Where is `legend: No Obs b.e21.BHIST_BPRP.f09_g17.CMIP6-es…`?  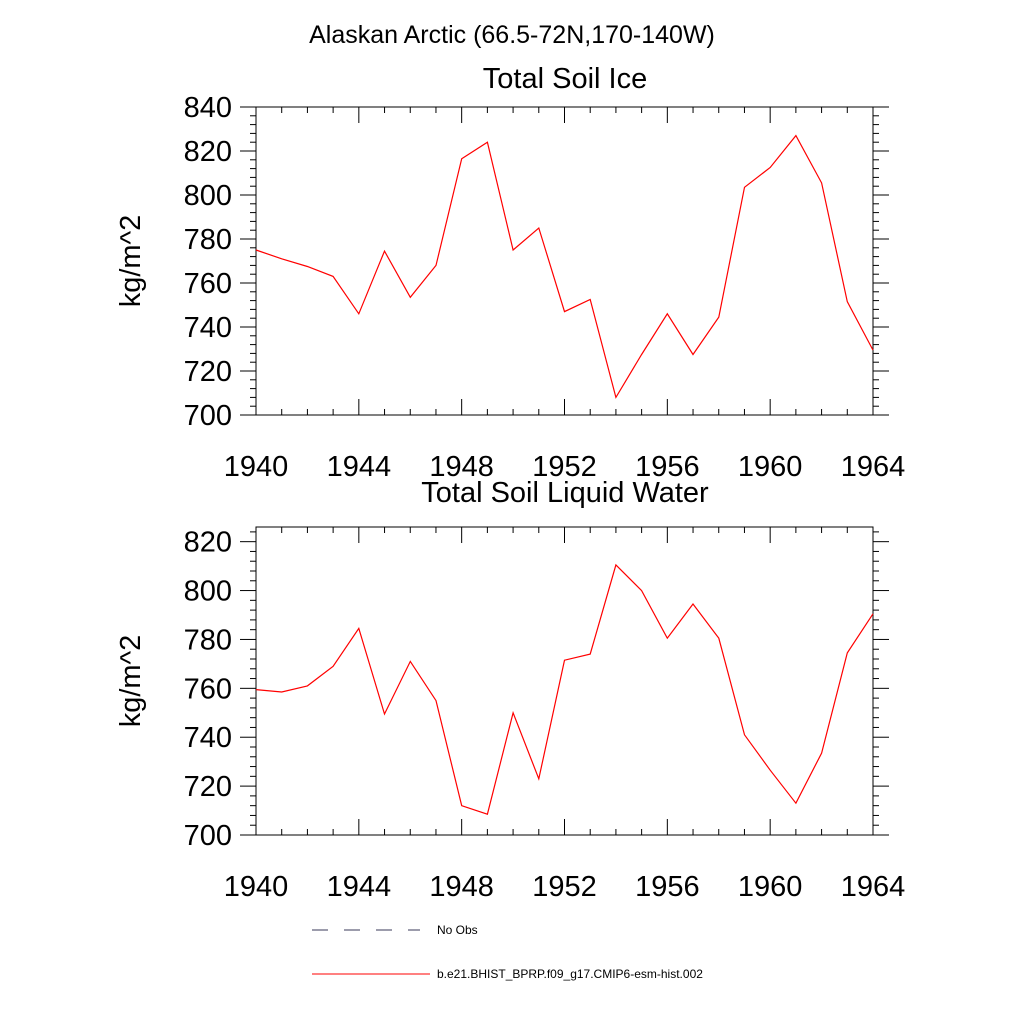
legend: No Obs b.e21.BHIST_BPRP.f09_g17.CMIP6-es… is located at coordinates (507, 952).